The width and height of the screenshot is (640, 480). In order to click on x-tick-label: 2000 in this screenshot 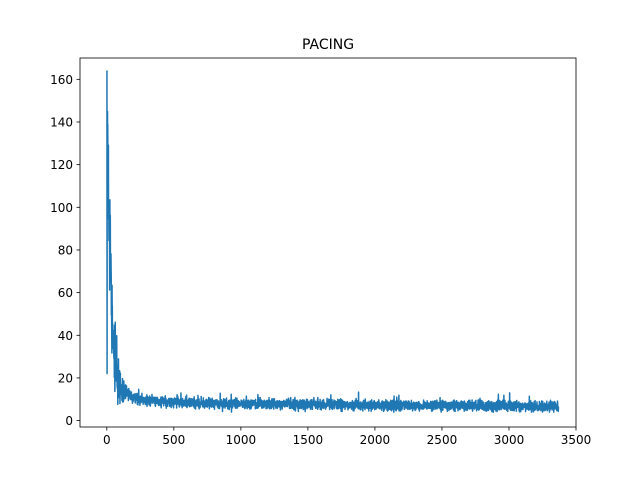, I will do `click(375, 440)`.